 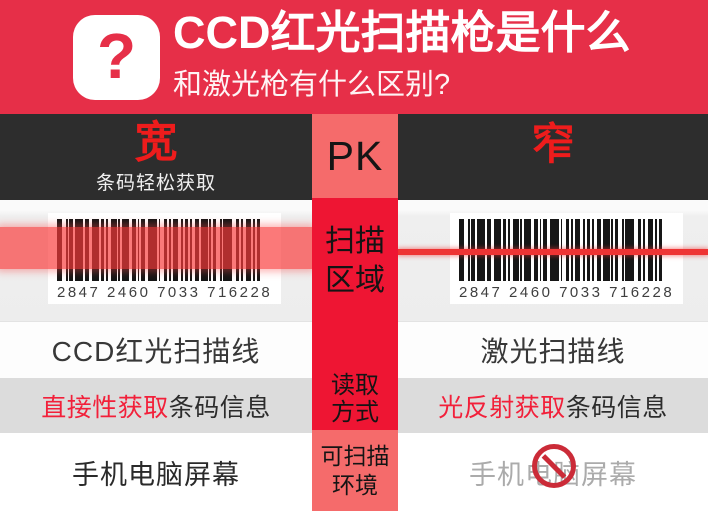 I want to click on page-title: CCD红光扫描枪是什么, so click(x=402, y=32).